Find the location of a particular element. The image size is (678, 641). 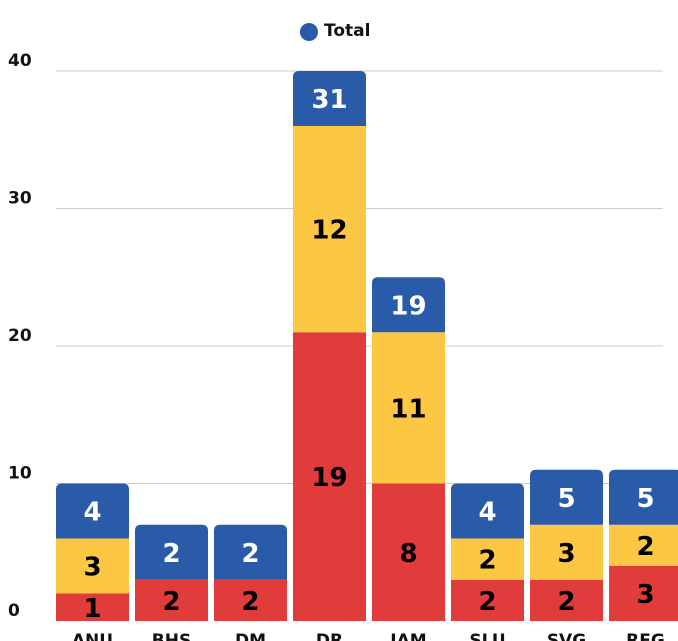

data-label: 11 is located at coordinates (408, 409).